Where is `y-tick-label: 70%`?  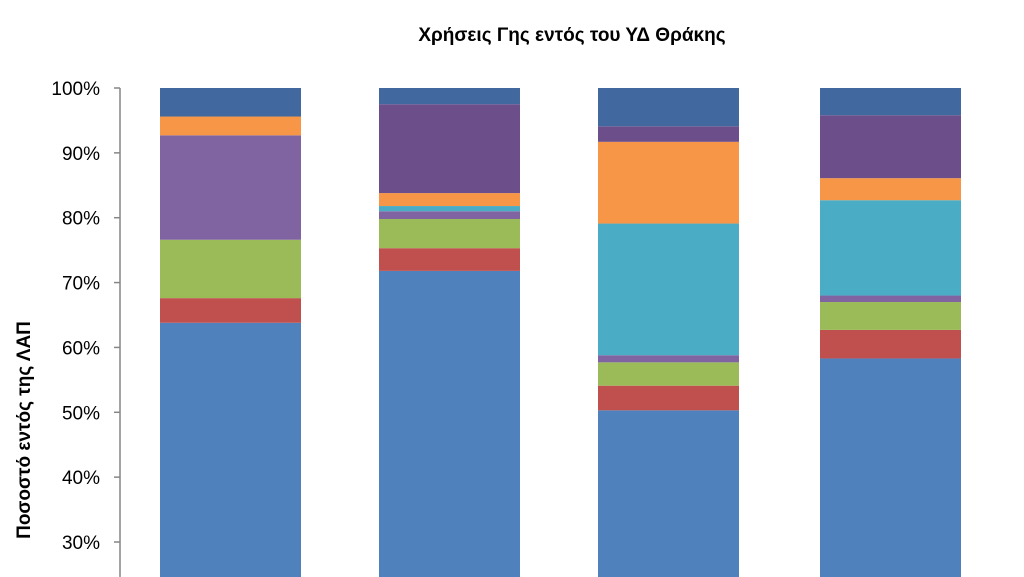 y-tick-label: 70% is located at coordinates (81, 284).